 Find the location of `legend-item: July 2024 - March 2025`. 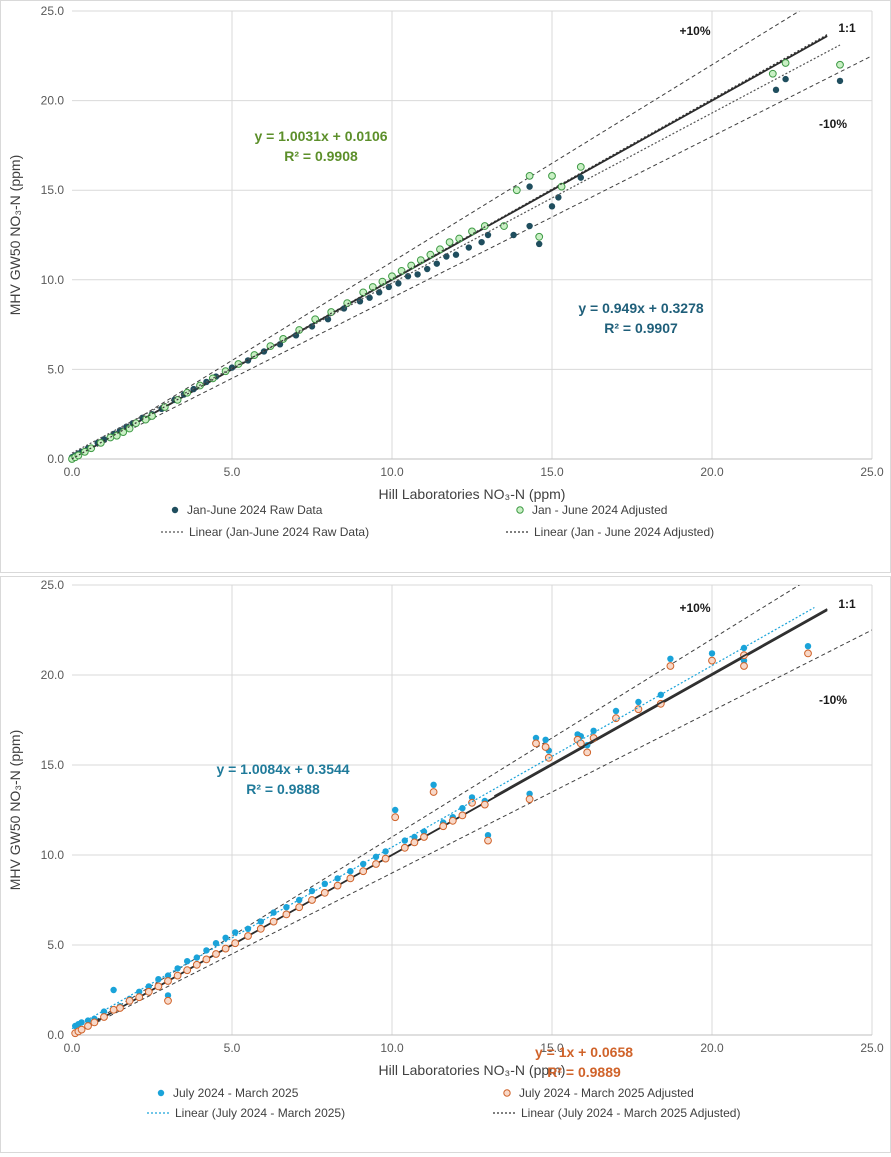

legend-item: July 2024 - March 2025 is located at coordinates (228, 1093).